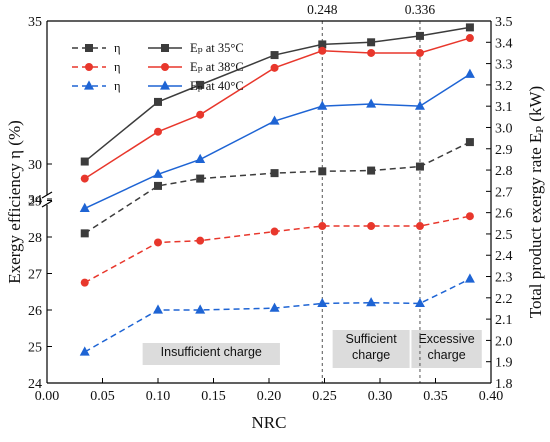 The height and width of the screenshot is (442, 550). I want to click on y-right-tick-label: 2.2, so click(504, 299).